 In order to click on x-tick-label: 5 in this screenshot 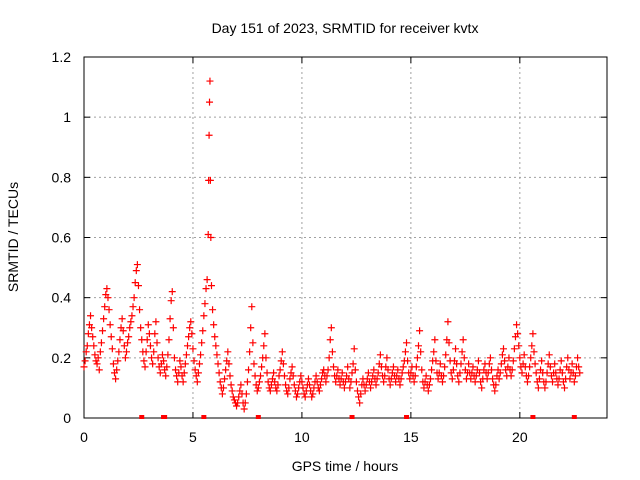, I will do `click(193, 437)`.